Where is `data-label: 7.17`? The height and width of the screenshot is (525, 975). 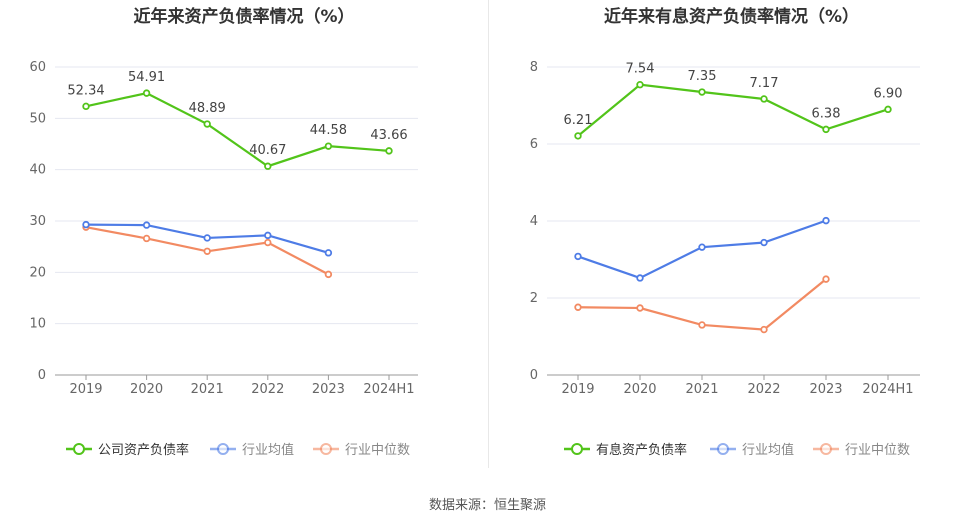 data-label: 7.17 is located at coordinates (764, 83).